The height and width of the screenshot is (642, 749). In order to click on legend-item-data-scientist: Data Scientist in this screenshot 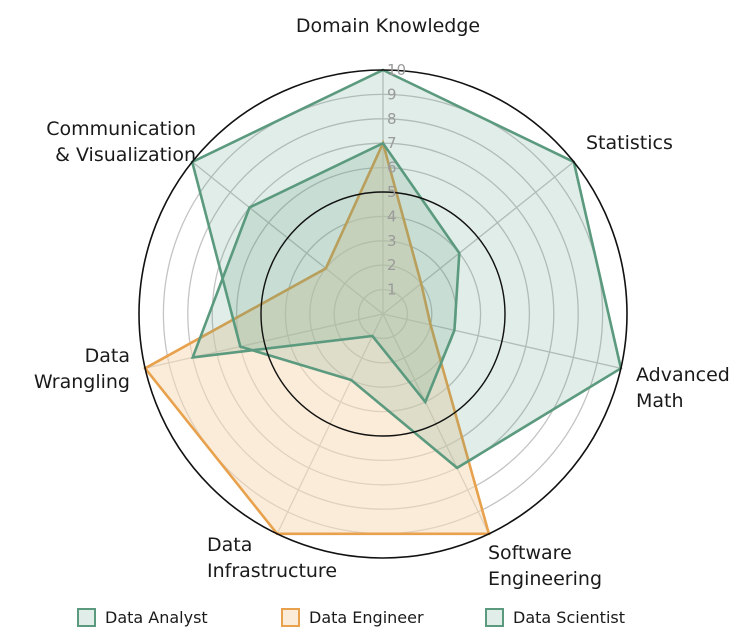, I will do `click(555, 617)`.